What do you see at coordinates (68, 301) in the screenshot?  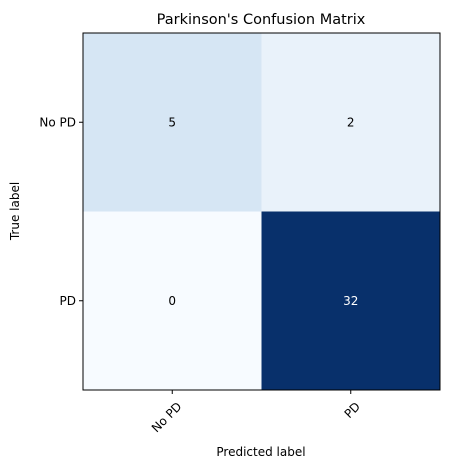 I see `y-tick-label-1: PD` at bounding box center [68, 301].